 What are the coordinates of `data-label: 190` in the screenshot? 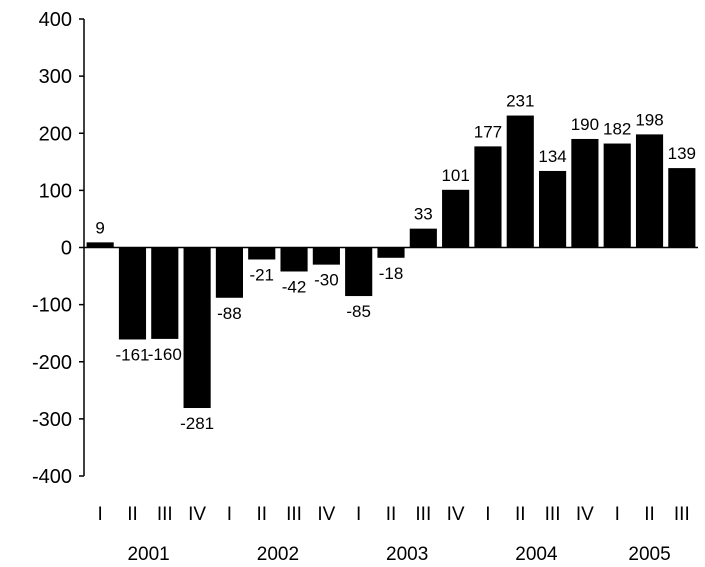 It's located at (585, 124).